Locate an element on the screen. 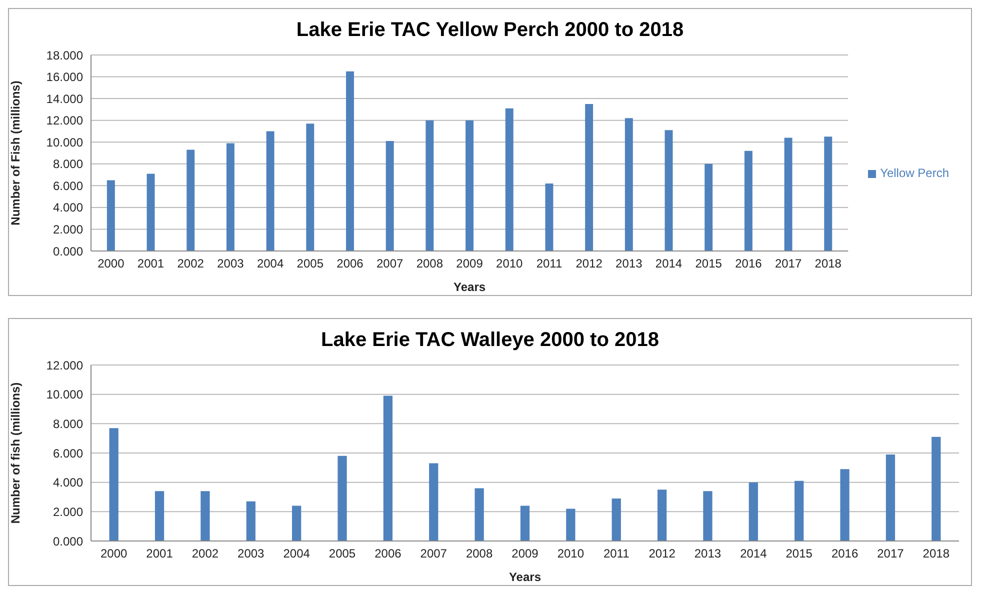 Image resolution: width=984 pixels, height=598 pixels. chart-title: Lake Erie TAC Yellow Perch 2000 to 2018 is located at coordinates (490, 30).